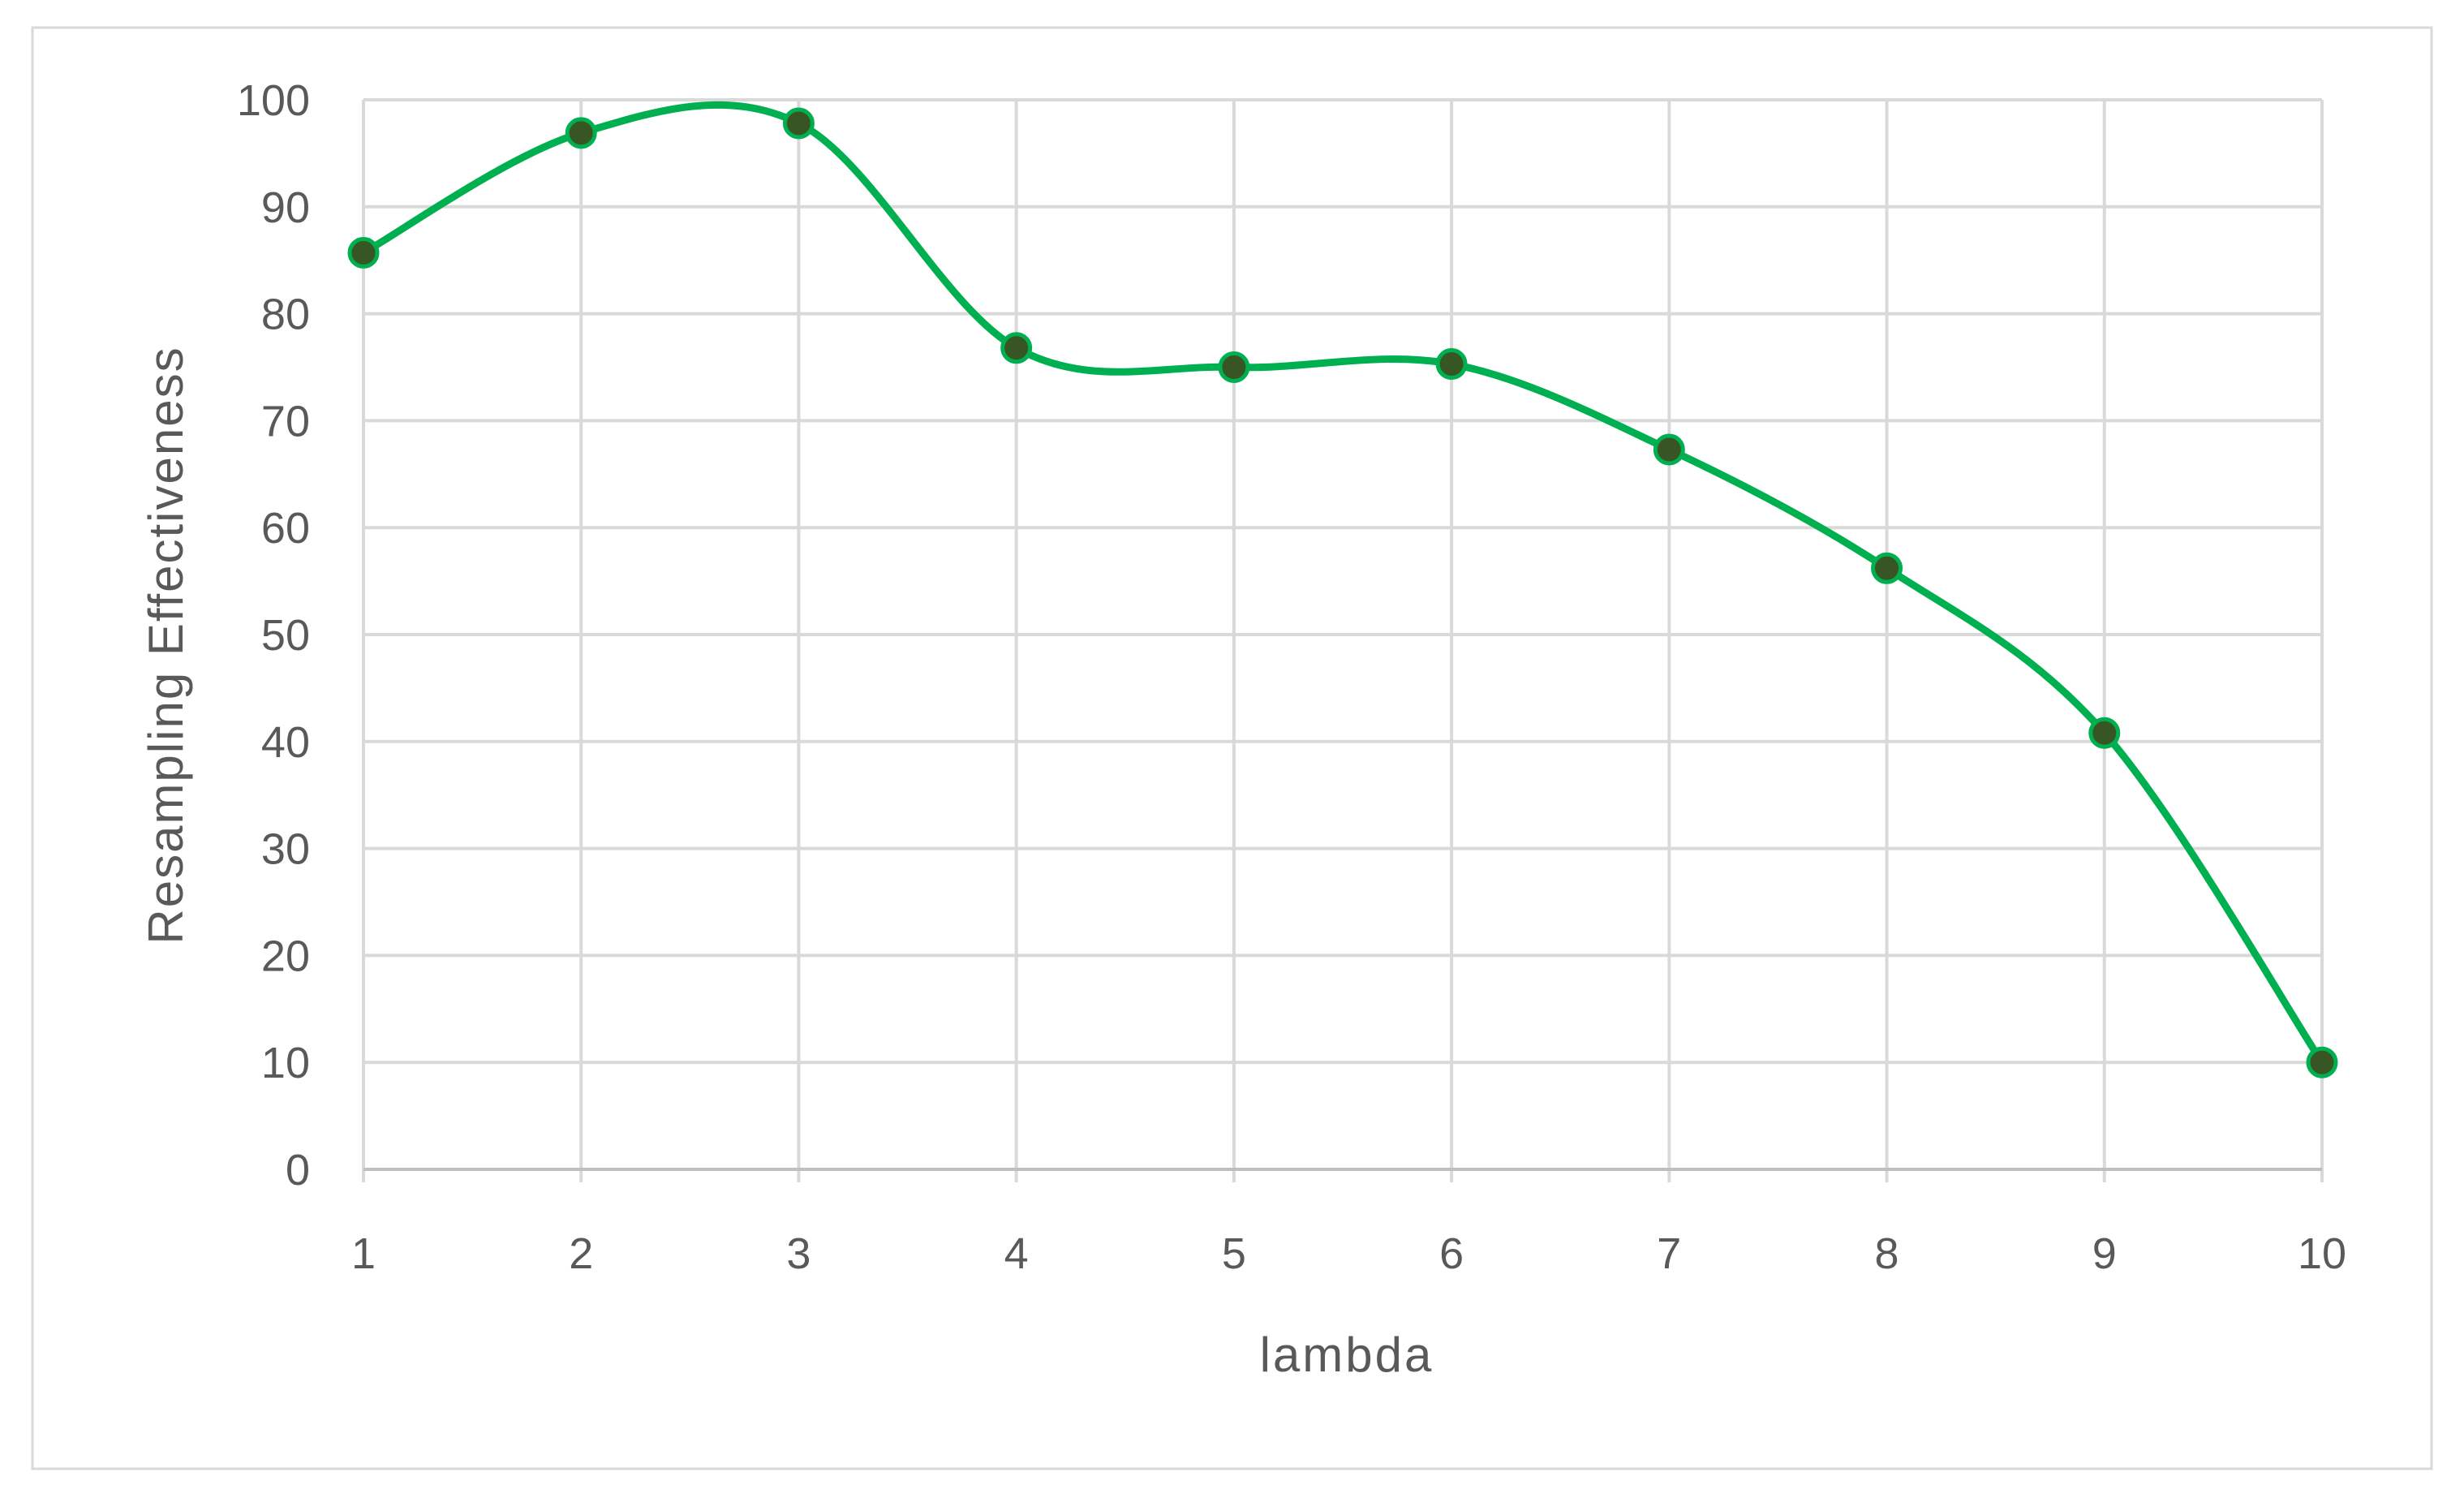  I want to click on y-tick-label: 10, so click(285, 1063).